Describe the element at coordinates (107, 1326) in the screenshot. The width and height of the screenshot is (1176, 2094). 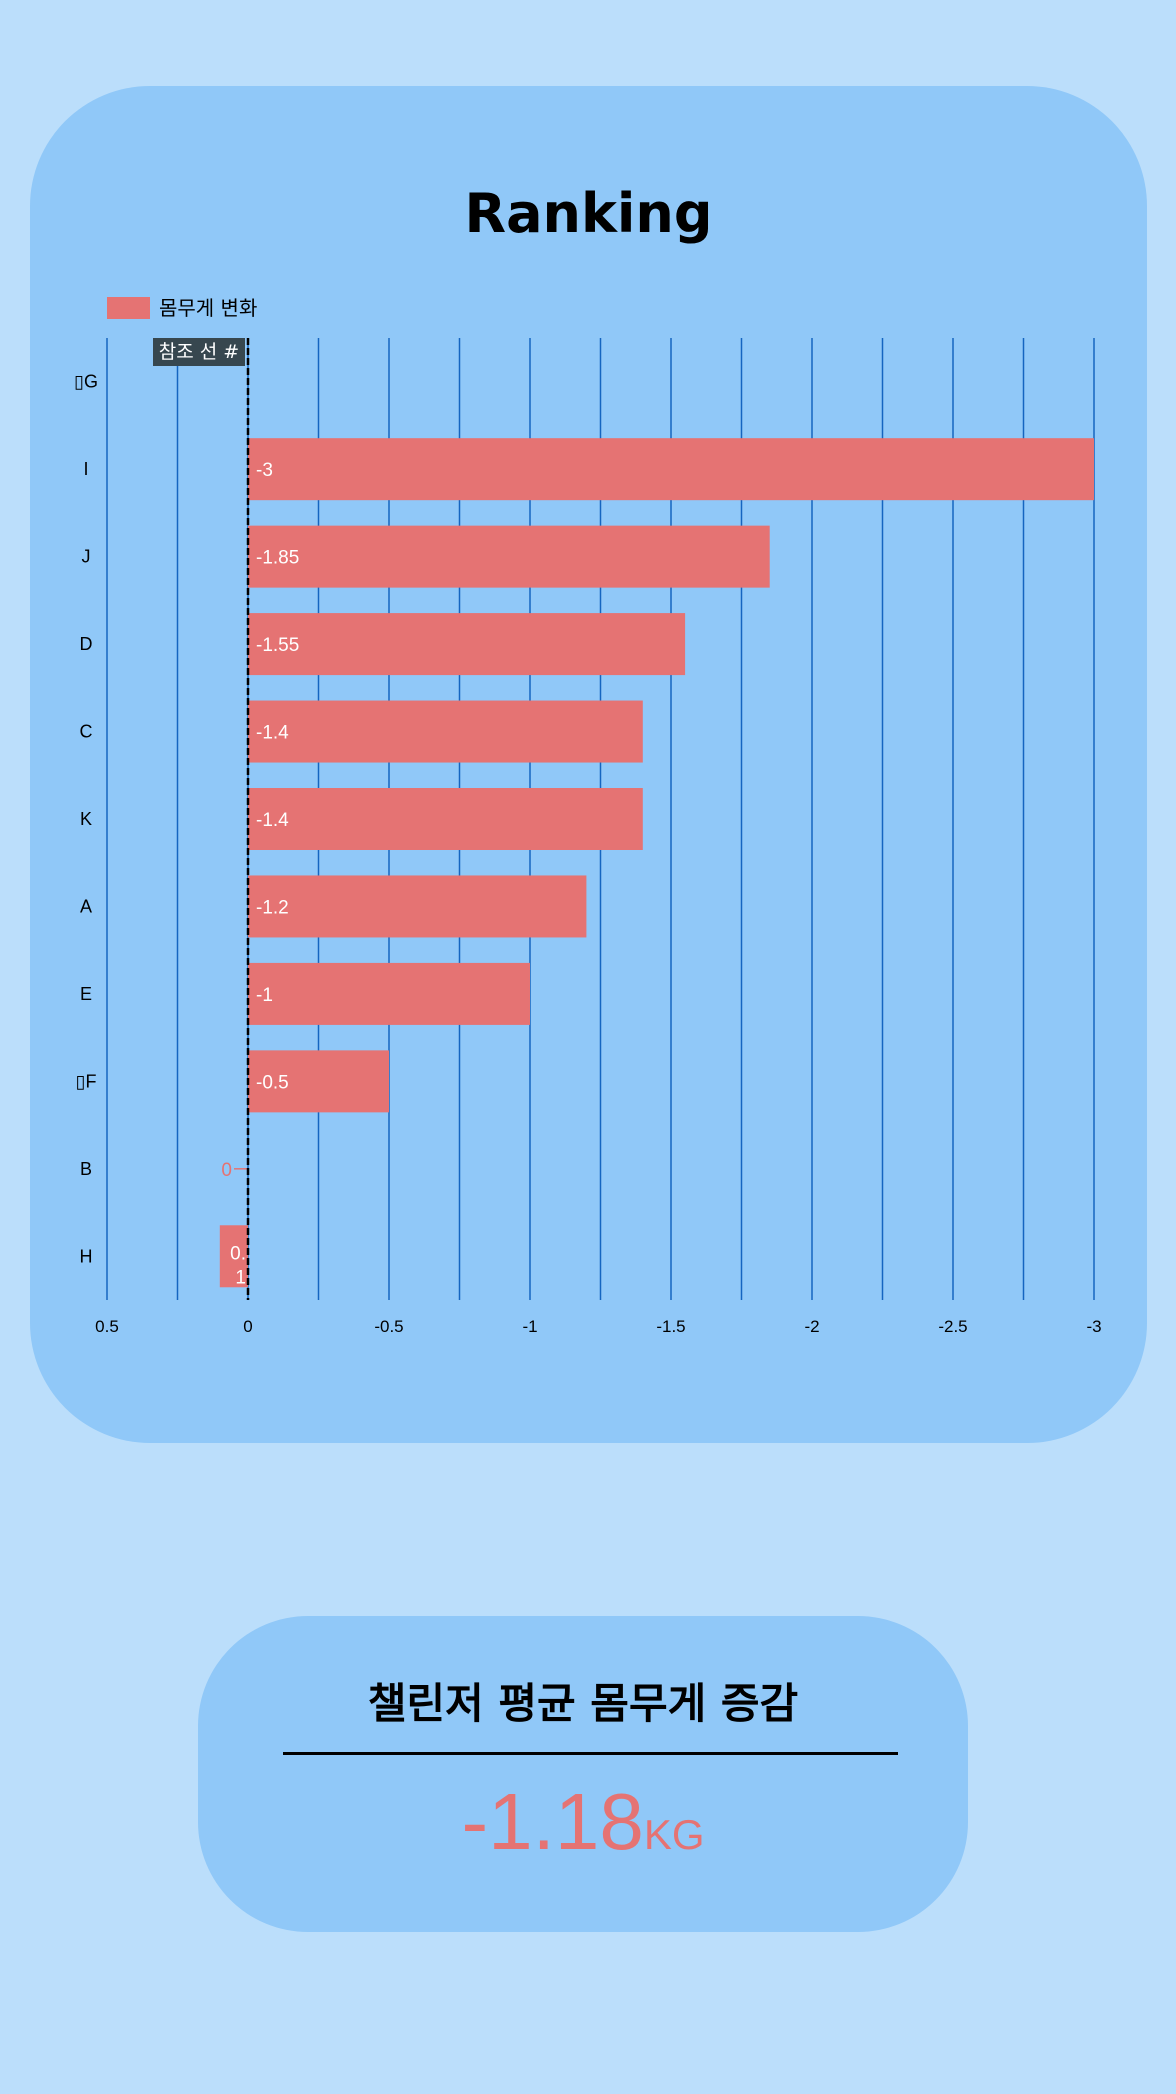
I see `x-tick-label: 0.5` at that location.